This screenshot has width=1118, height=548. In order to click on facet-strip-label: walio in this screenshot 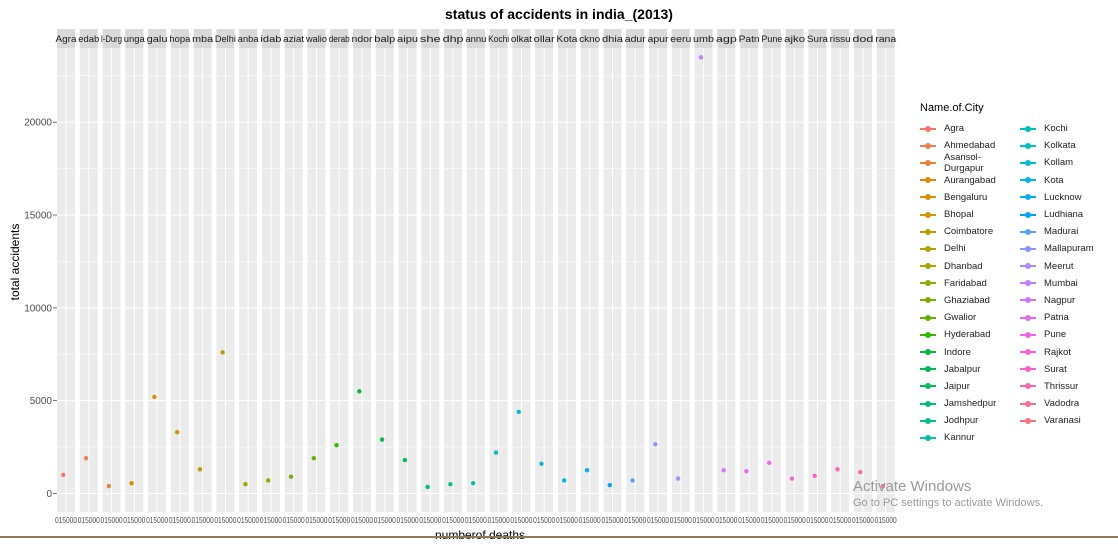, I will do `click(316, 39)`.